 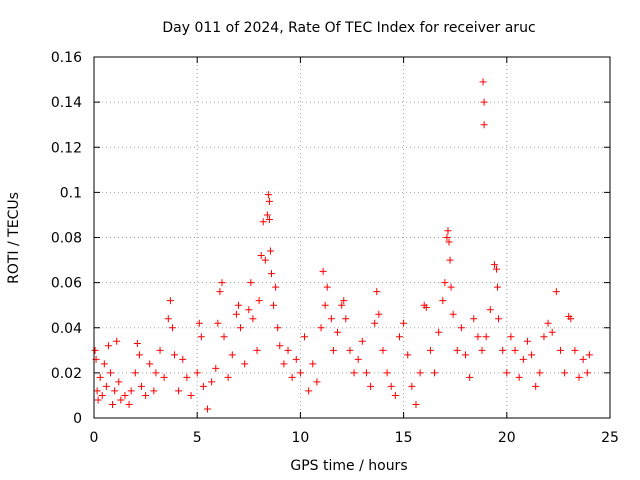 What do you see at coordinates (14, 238) in the screenshot?
I see `y-axis-label: ROTI / TECUs` at bounding box center [14, 238].